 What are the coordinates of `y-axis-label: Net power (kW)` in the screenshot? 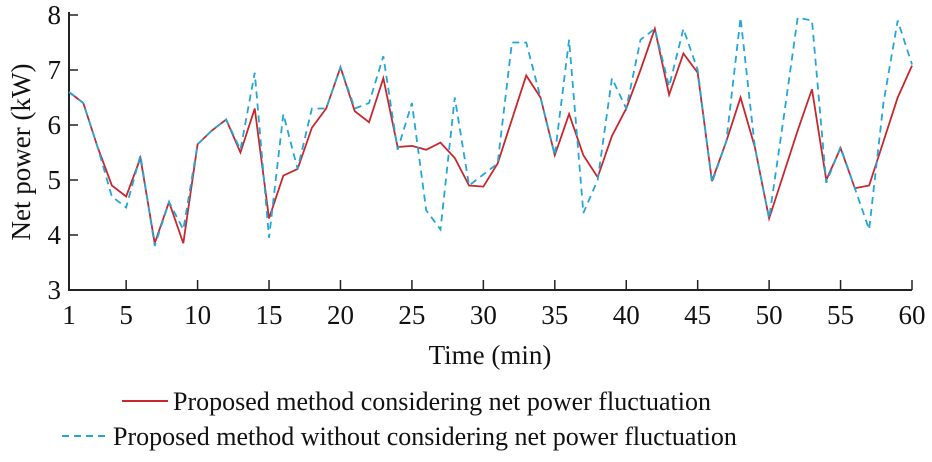 It's located at (21, 152).